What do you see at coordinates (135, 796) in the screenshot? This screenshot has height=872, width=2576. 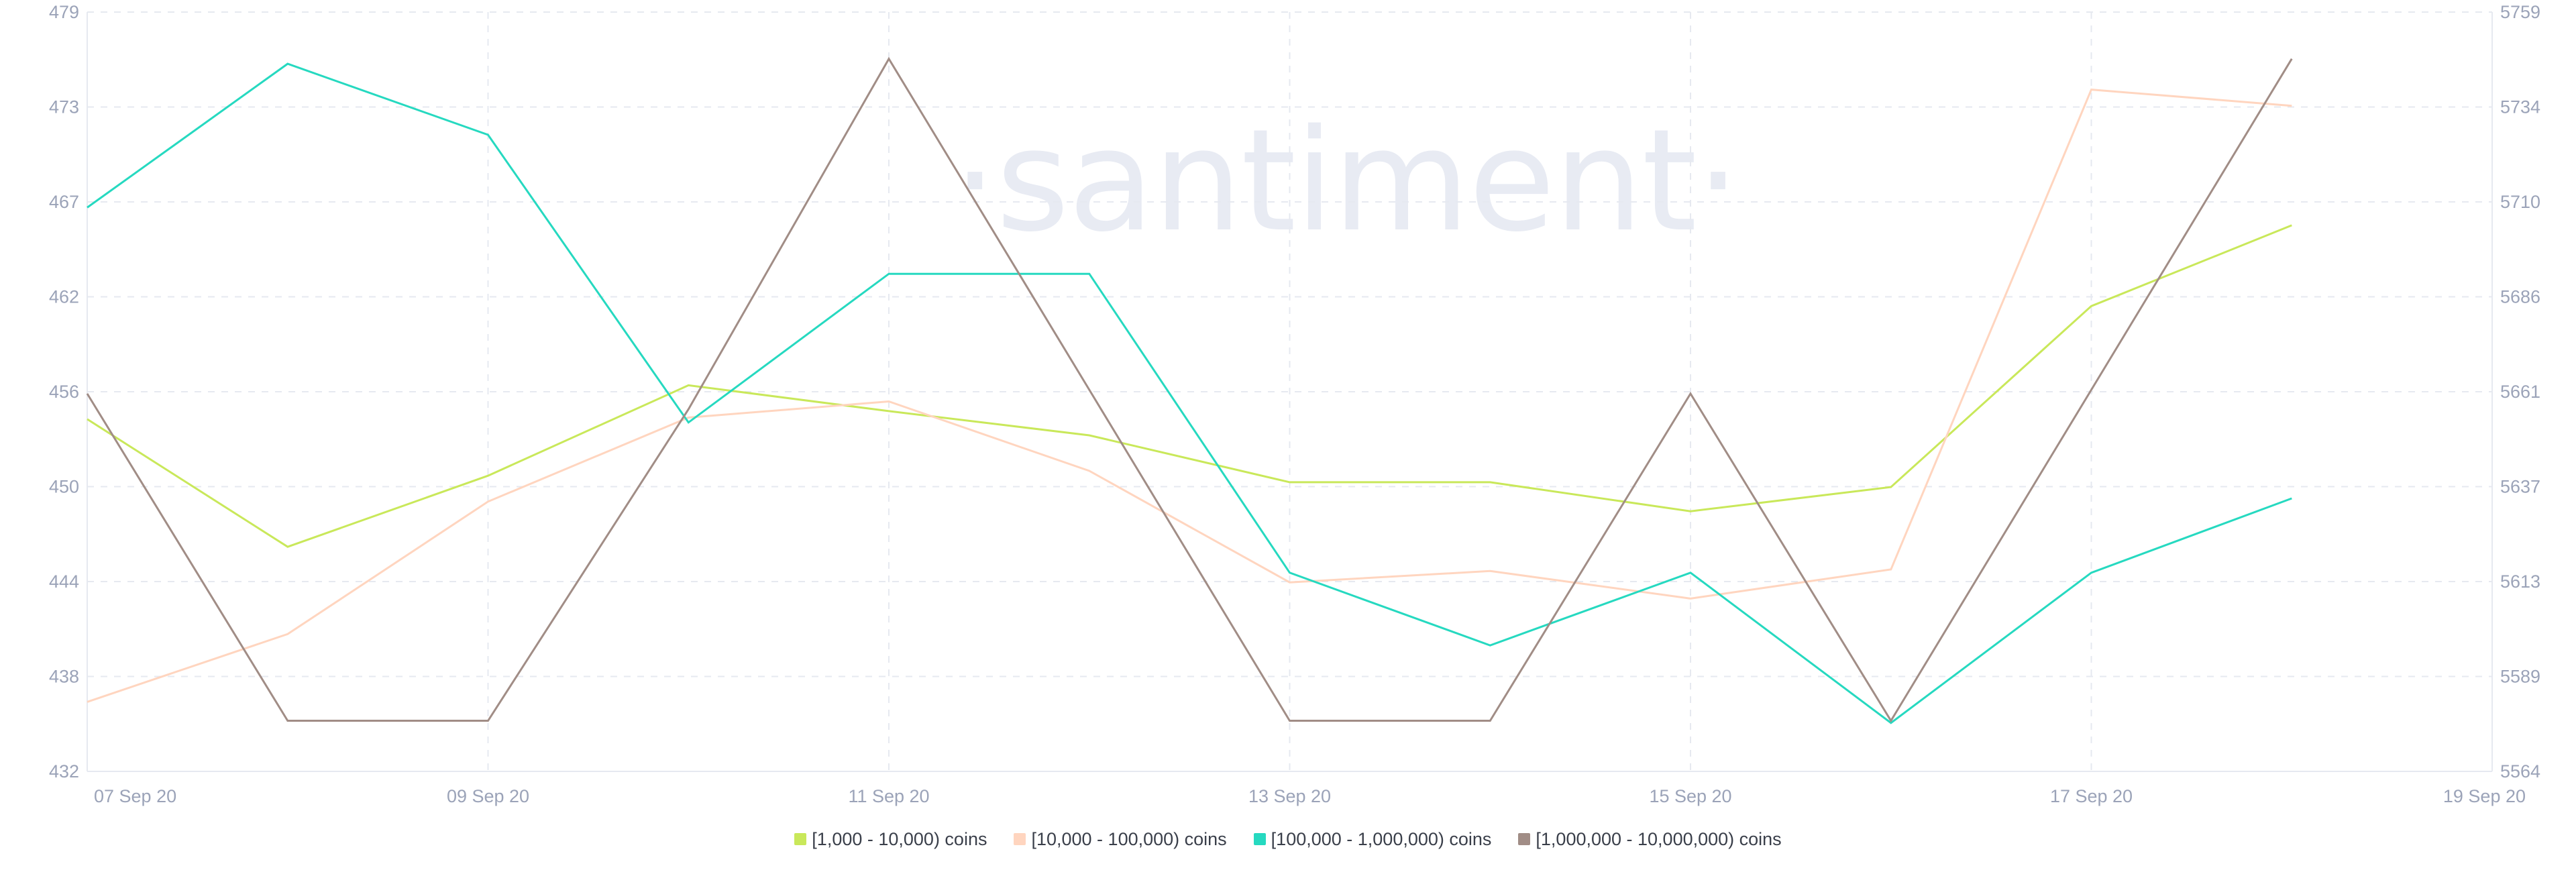 I see `x-tick-label: 07 Sep 20` at bounding box center [135, 796].